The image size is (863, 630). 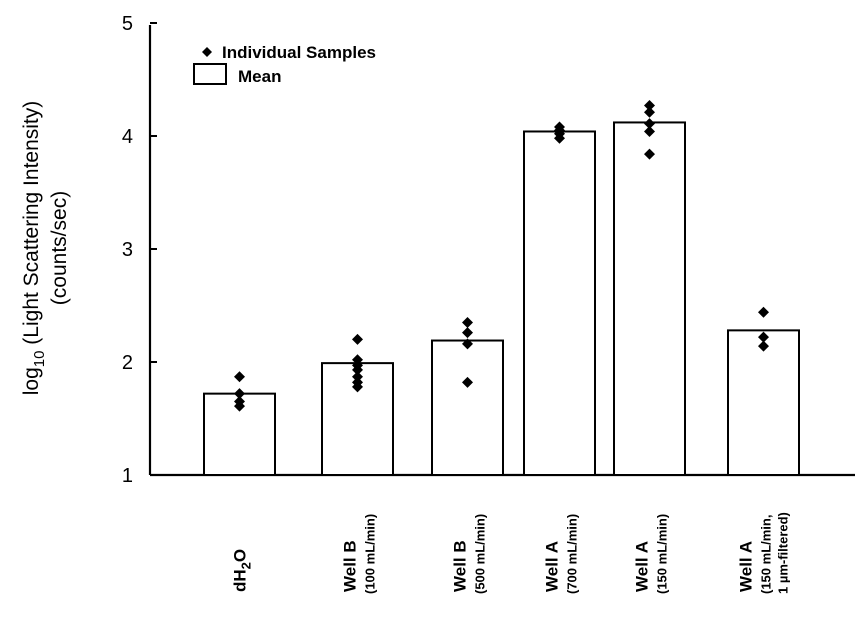 I want to click on legend: Individual Samples Mean, so click(x=284, y=64).